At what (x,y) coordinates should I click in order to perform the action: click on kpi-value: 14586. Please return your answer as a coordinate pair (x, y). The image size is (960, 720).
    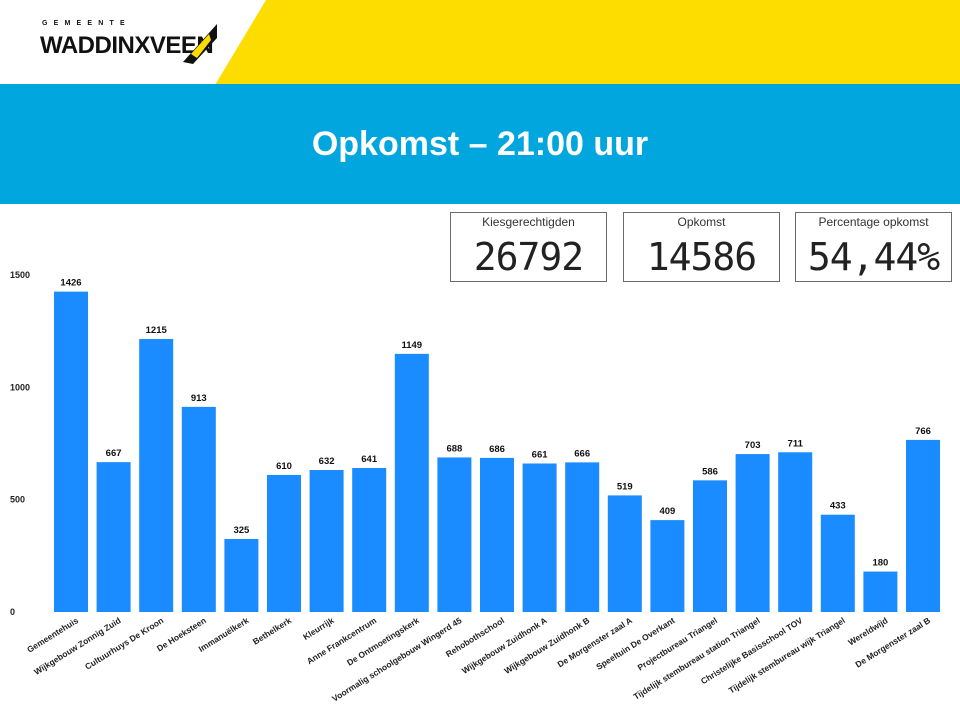
    Looking at the image, I should click on (701, 257).